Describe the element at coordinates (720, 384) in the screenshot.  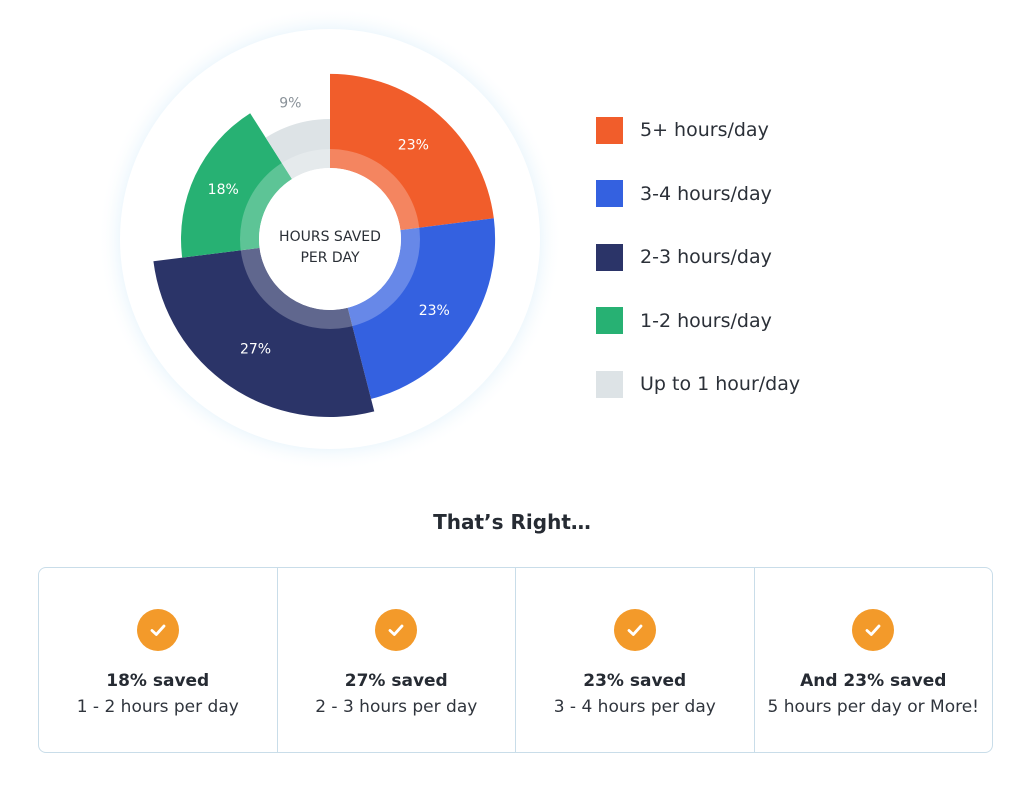
I see `legend-label: Up to 1 hour/day` at that location.